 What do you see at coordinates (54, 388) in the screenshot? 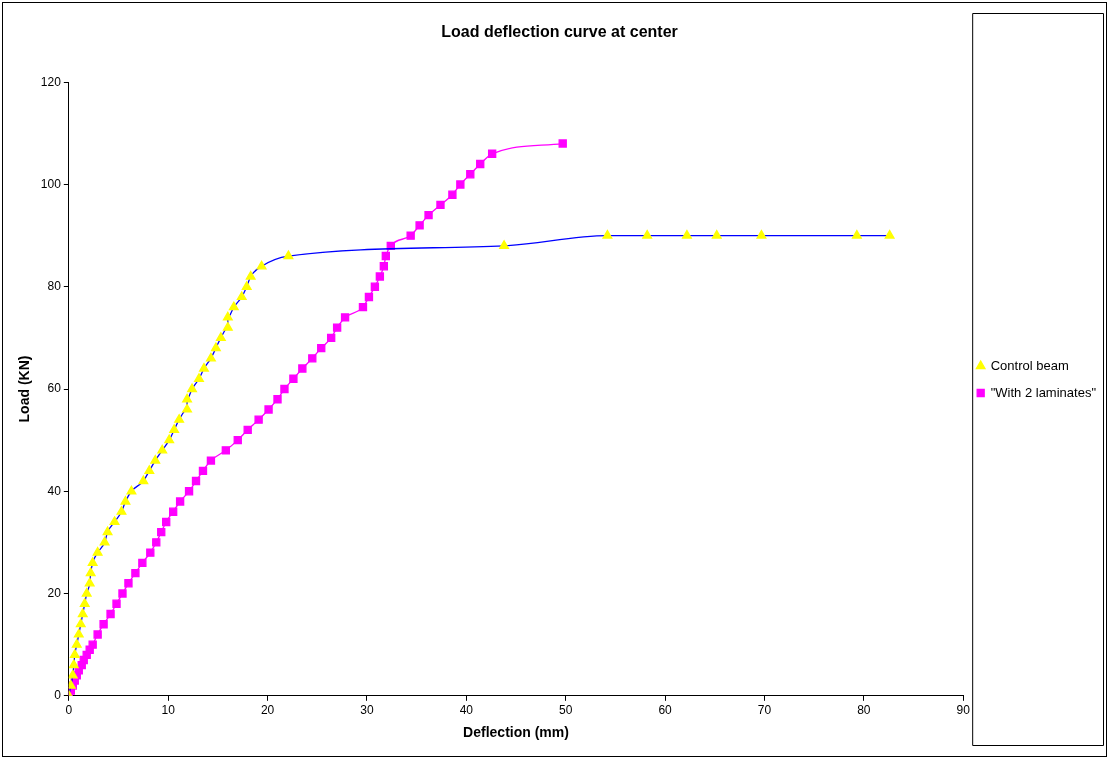
I see `y-tick-label: 60` at bounding box center [54, 388].